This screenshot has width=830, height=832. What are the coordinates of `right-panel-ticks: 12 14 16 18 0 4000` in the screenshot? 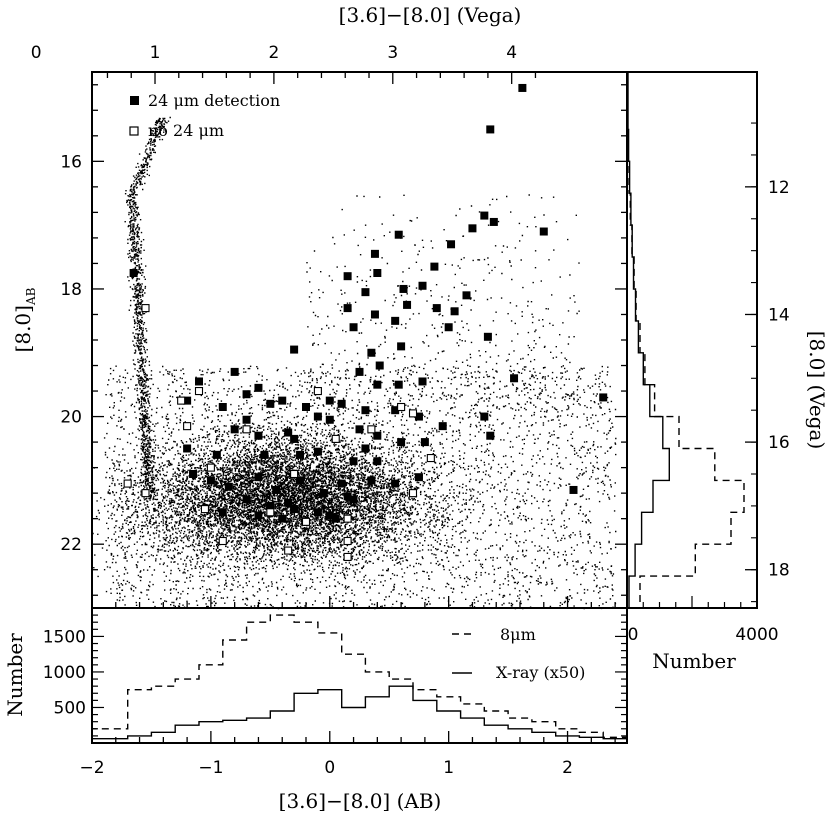 It's located at (708, 383).